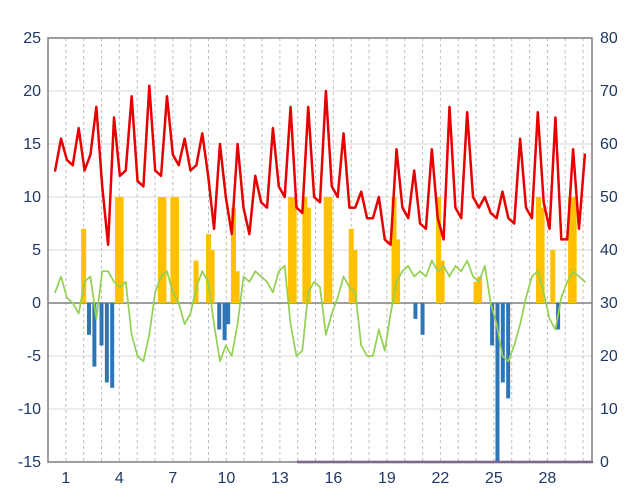 This screenshot has width=636, height=501. What do you see at coordinates (609, 356) in the screenshot?
I see `right-axis-tick: 20` at bounding box center [609, 356].